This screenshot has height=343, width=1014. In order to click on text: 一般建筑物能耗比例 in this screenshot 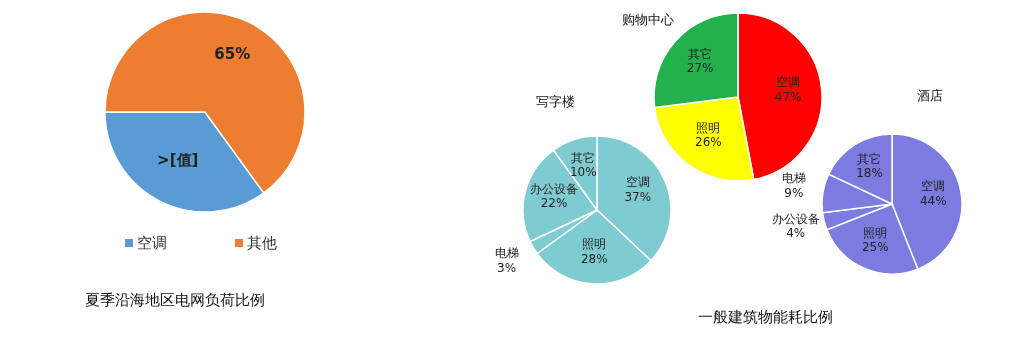, I will do `click(765, 317)`.